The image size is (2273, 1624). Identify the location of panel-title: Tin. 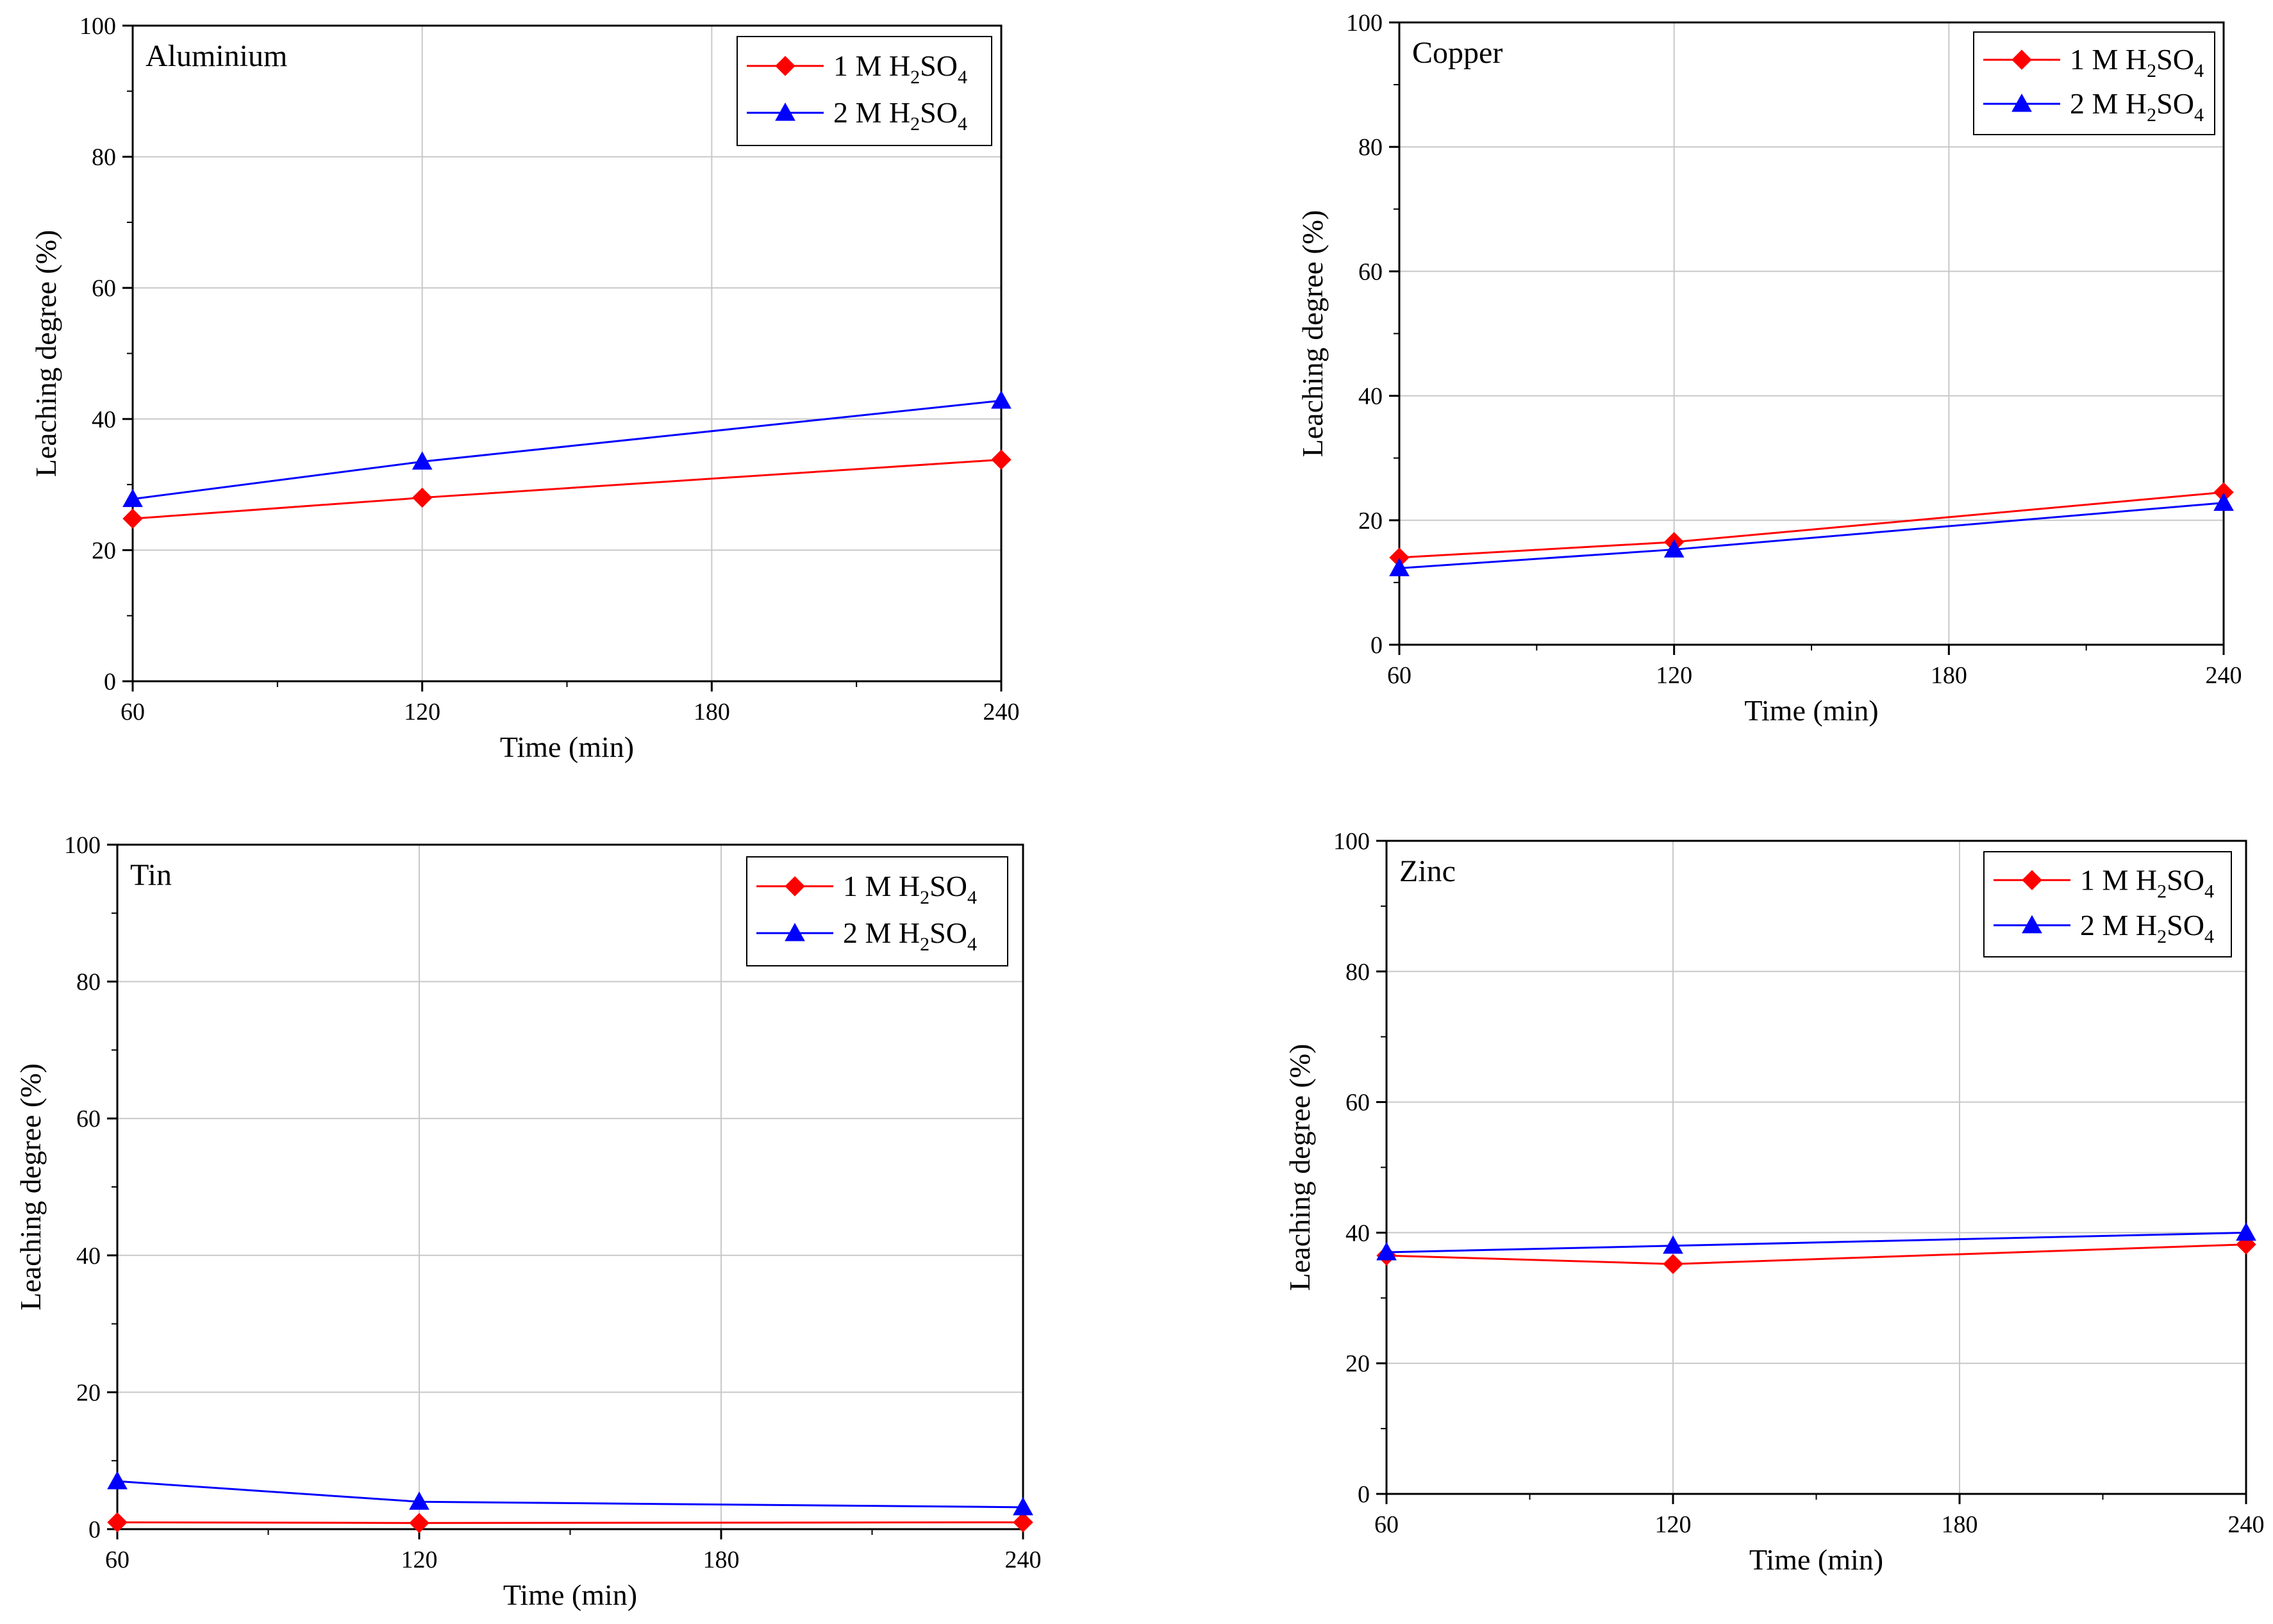
(151, 875).